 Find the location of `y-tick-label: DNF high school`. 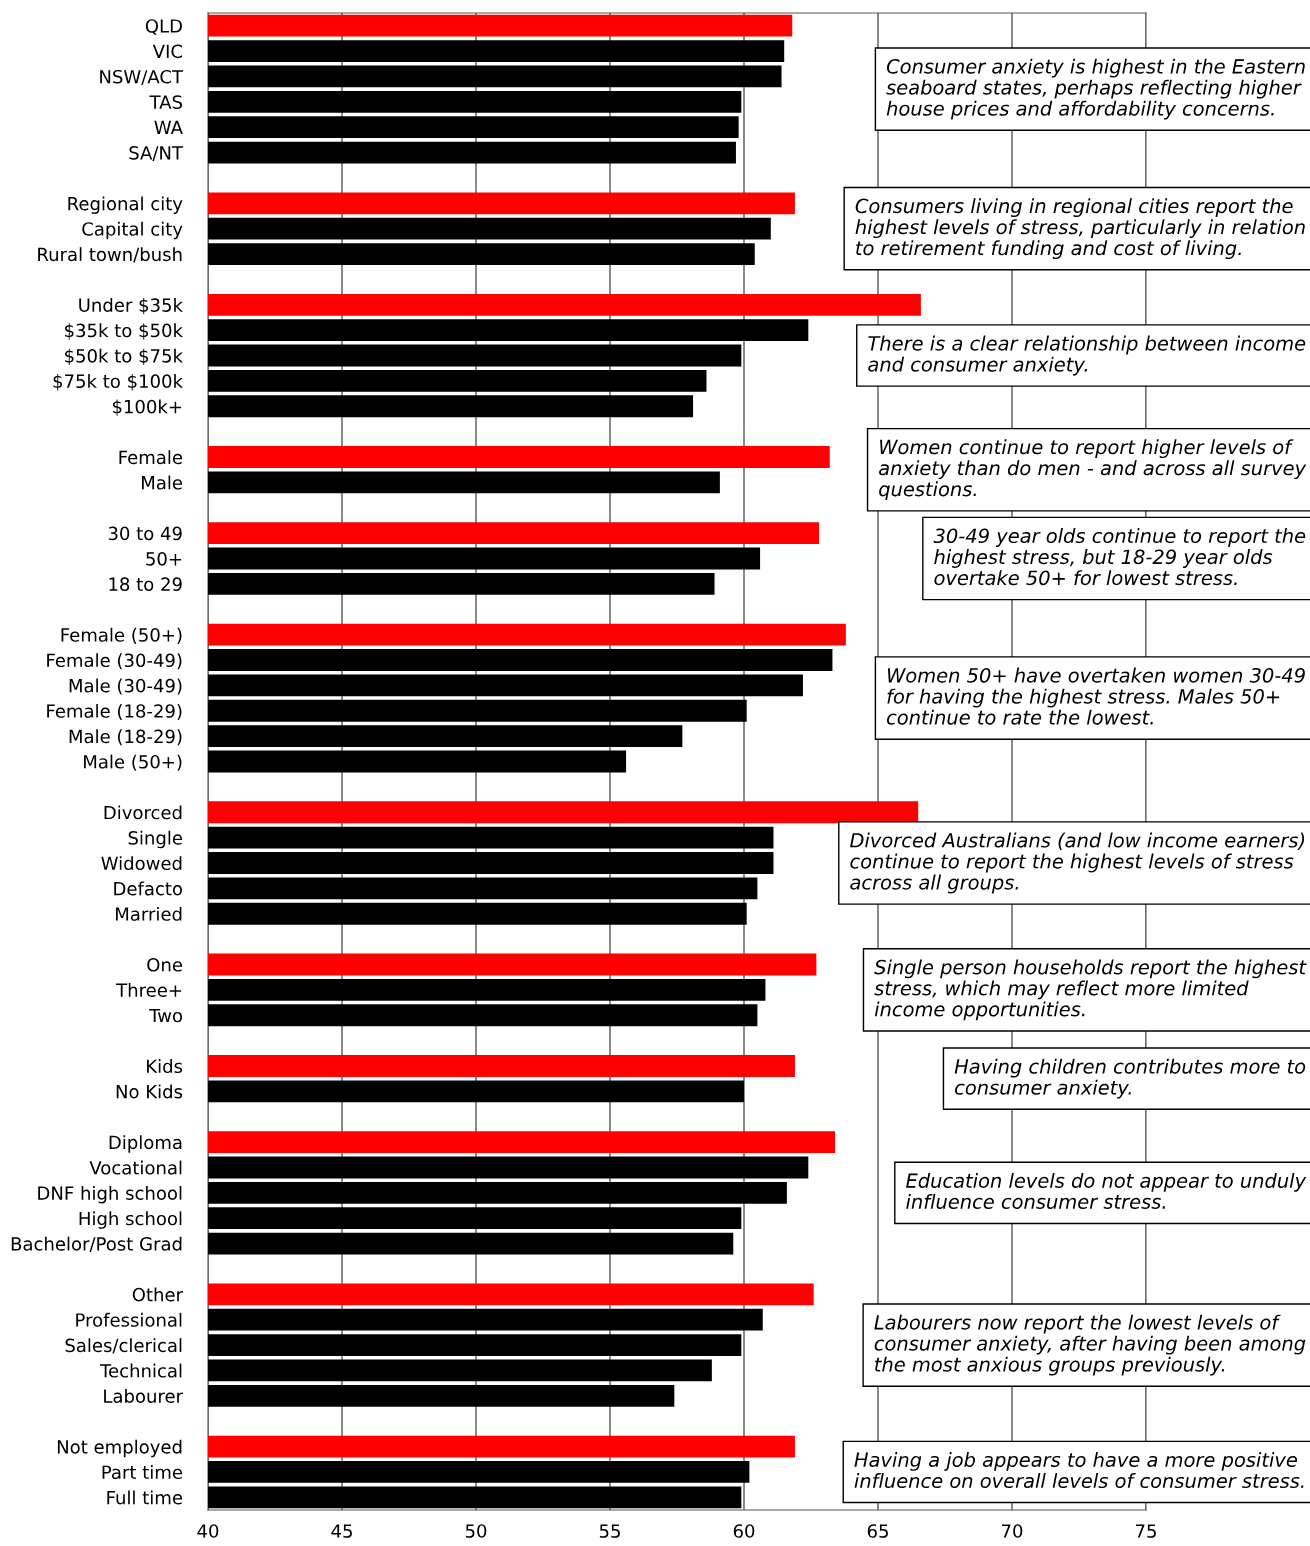

y-tick-label: DNF high school is located at coordinates (110, 1194).